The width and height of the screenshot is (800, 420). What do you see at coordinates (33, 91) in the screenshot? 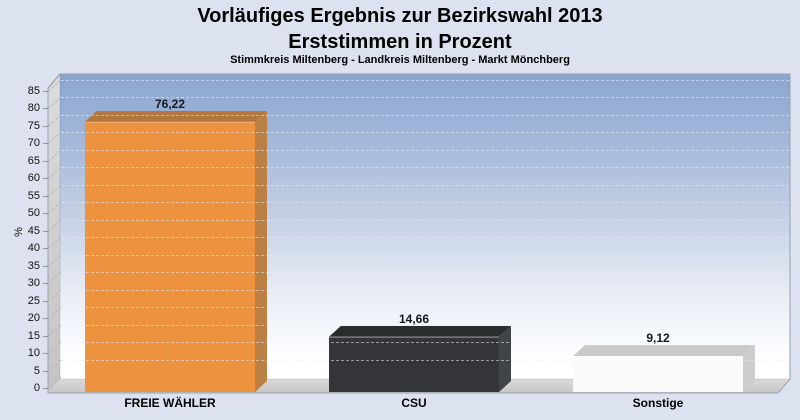
I see `y-tick-label: 85` at bounding box center [33, 91].